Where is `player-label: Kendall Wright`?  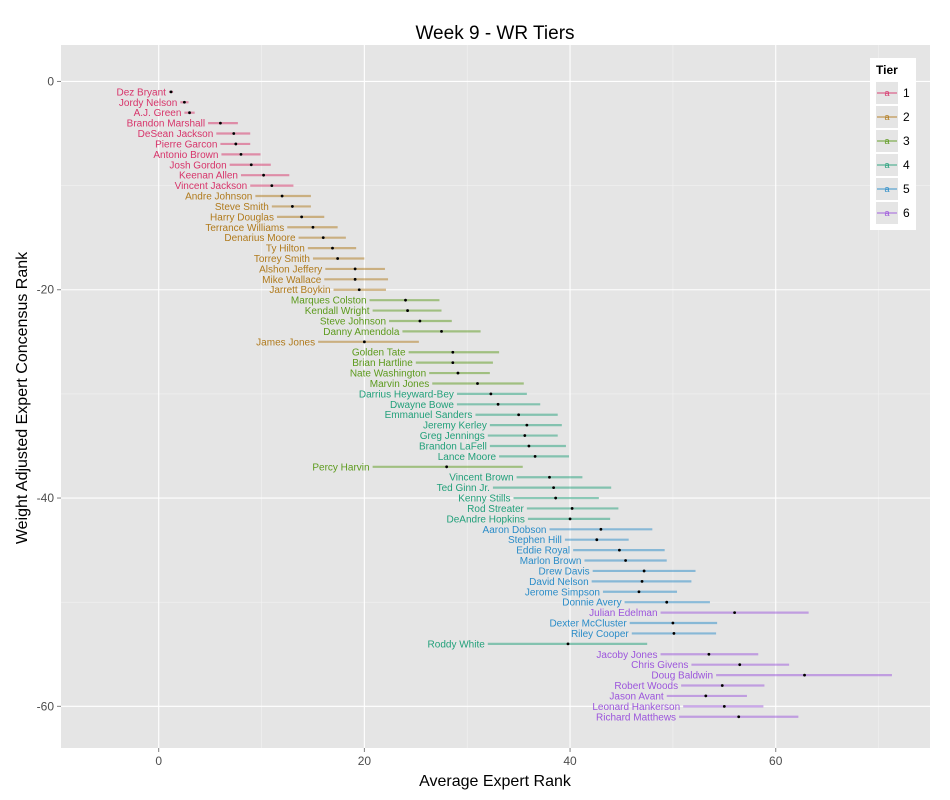 player-label: Kendall Wright is located at coordinates (337, 311).